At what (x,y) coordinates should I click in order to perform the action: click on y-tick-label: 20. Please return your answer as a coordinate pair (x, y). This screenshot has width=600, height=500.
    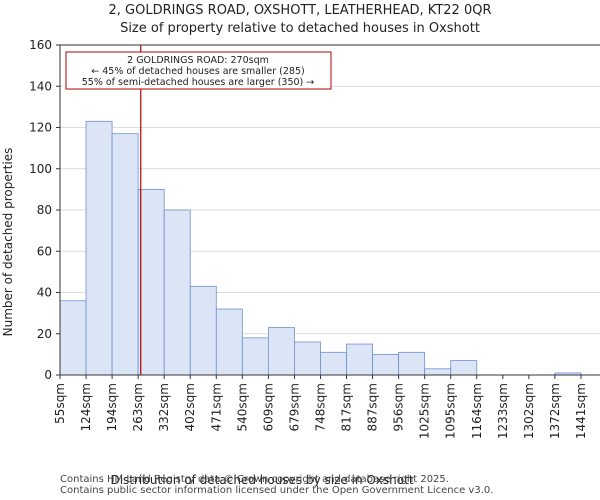
    Looking at the image, I should click on (44, 334).